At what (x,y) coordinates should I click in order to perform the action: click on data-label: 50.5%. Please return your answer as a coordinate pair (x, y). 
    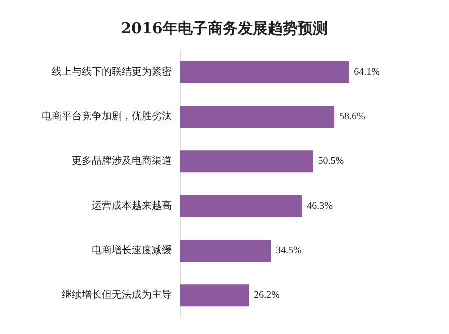
    Looking at the image, I should click on (331, 162).